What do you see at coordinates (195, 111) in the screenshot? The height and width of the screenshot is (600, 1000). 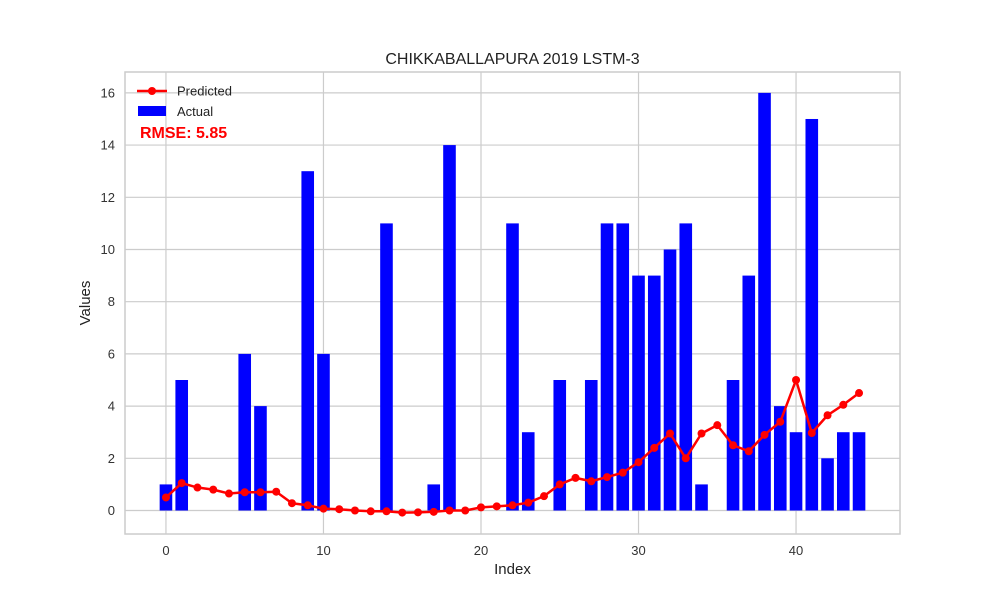 I see `legend-actual-label: Actual` at bounding box center [195, 111].